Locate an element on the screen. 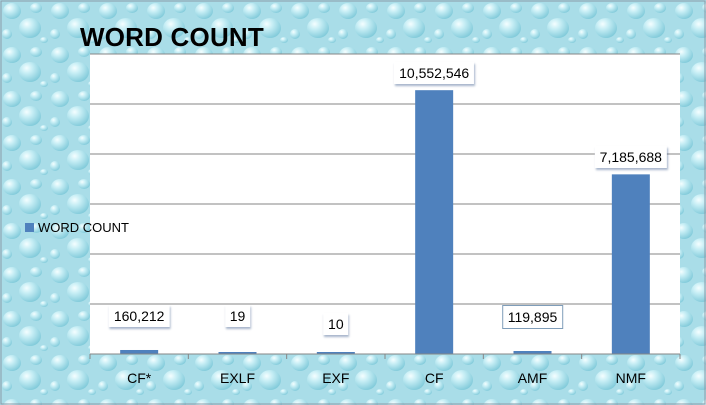 The height and width of the screenshot is (405, 706). x-tick-label: EXF is located at coordinates (335, 378).